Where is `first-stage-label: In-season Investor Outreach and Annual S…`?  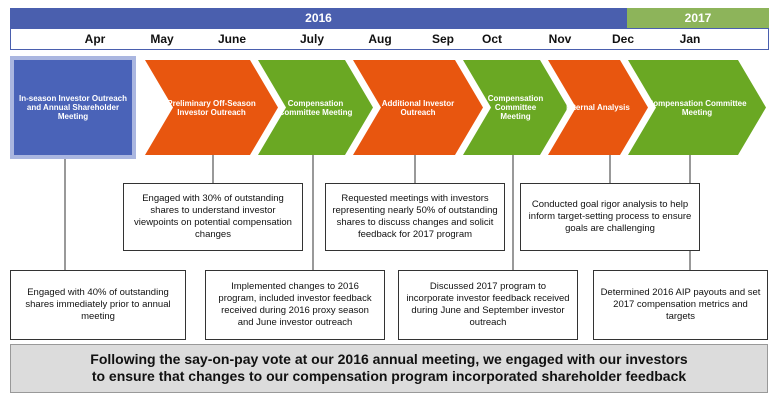
first-stage-label: In-season Investor Outreach and Annual S… is located at coordinates (73, 107).